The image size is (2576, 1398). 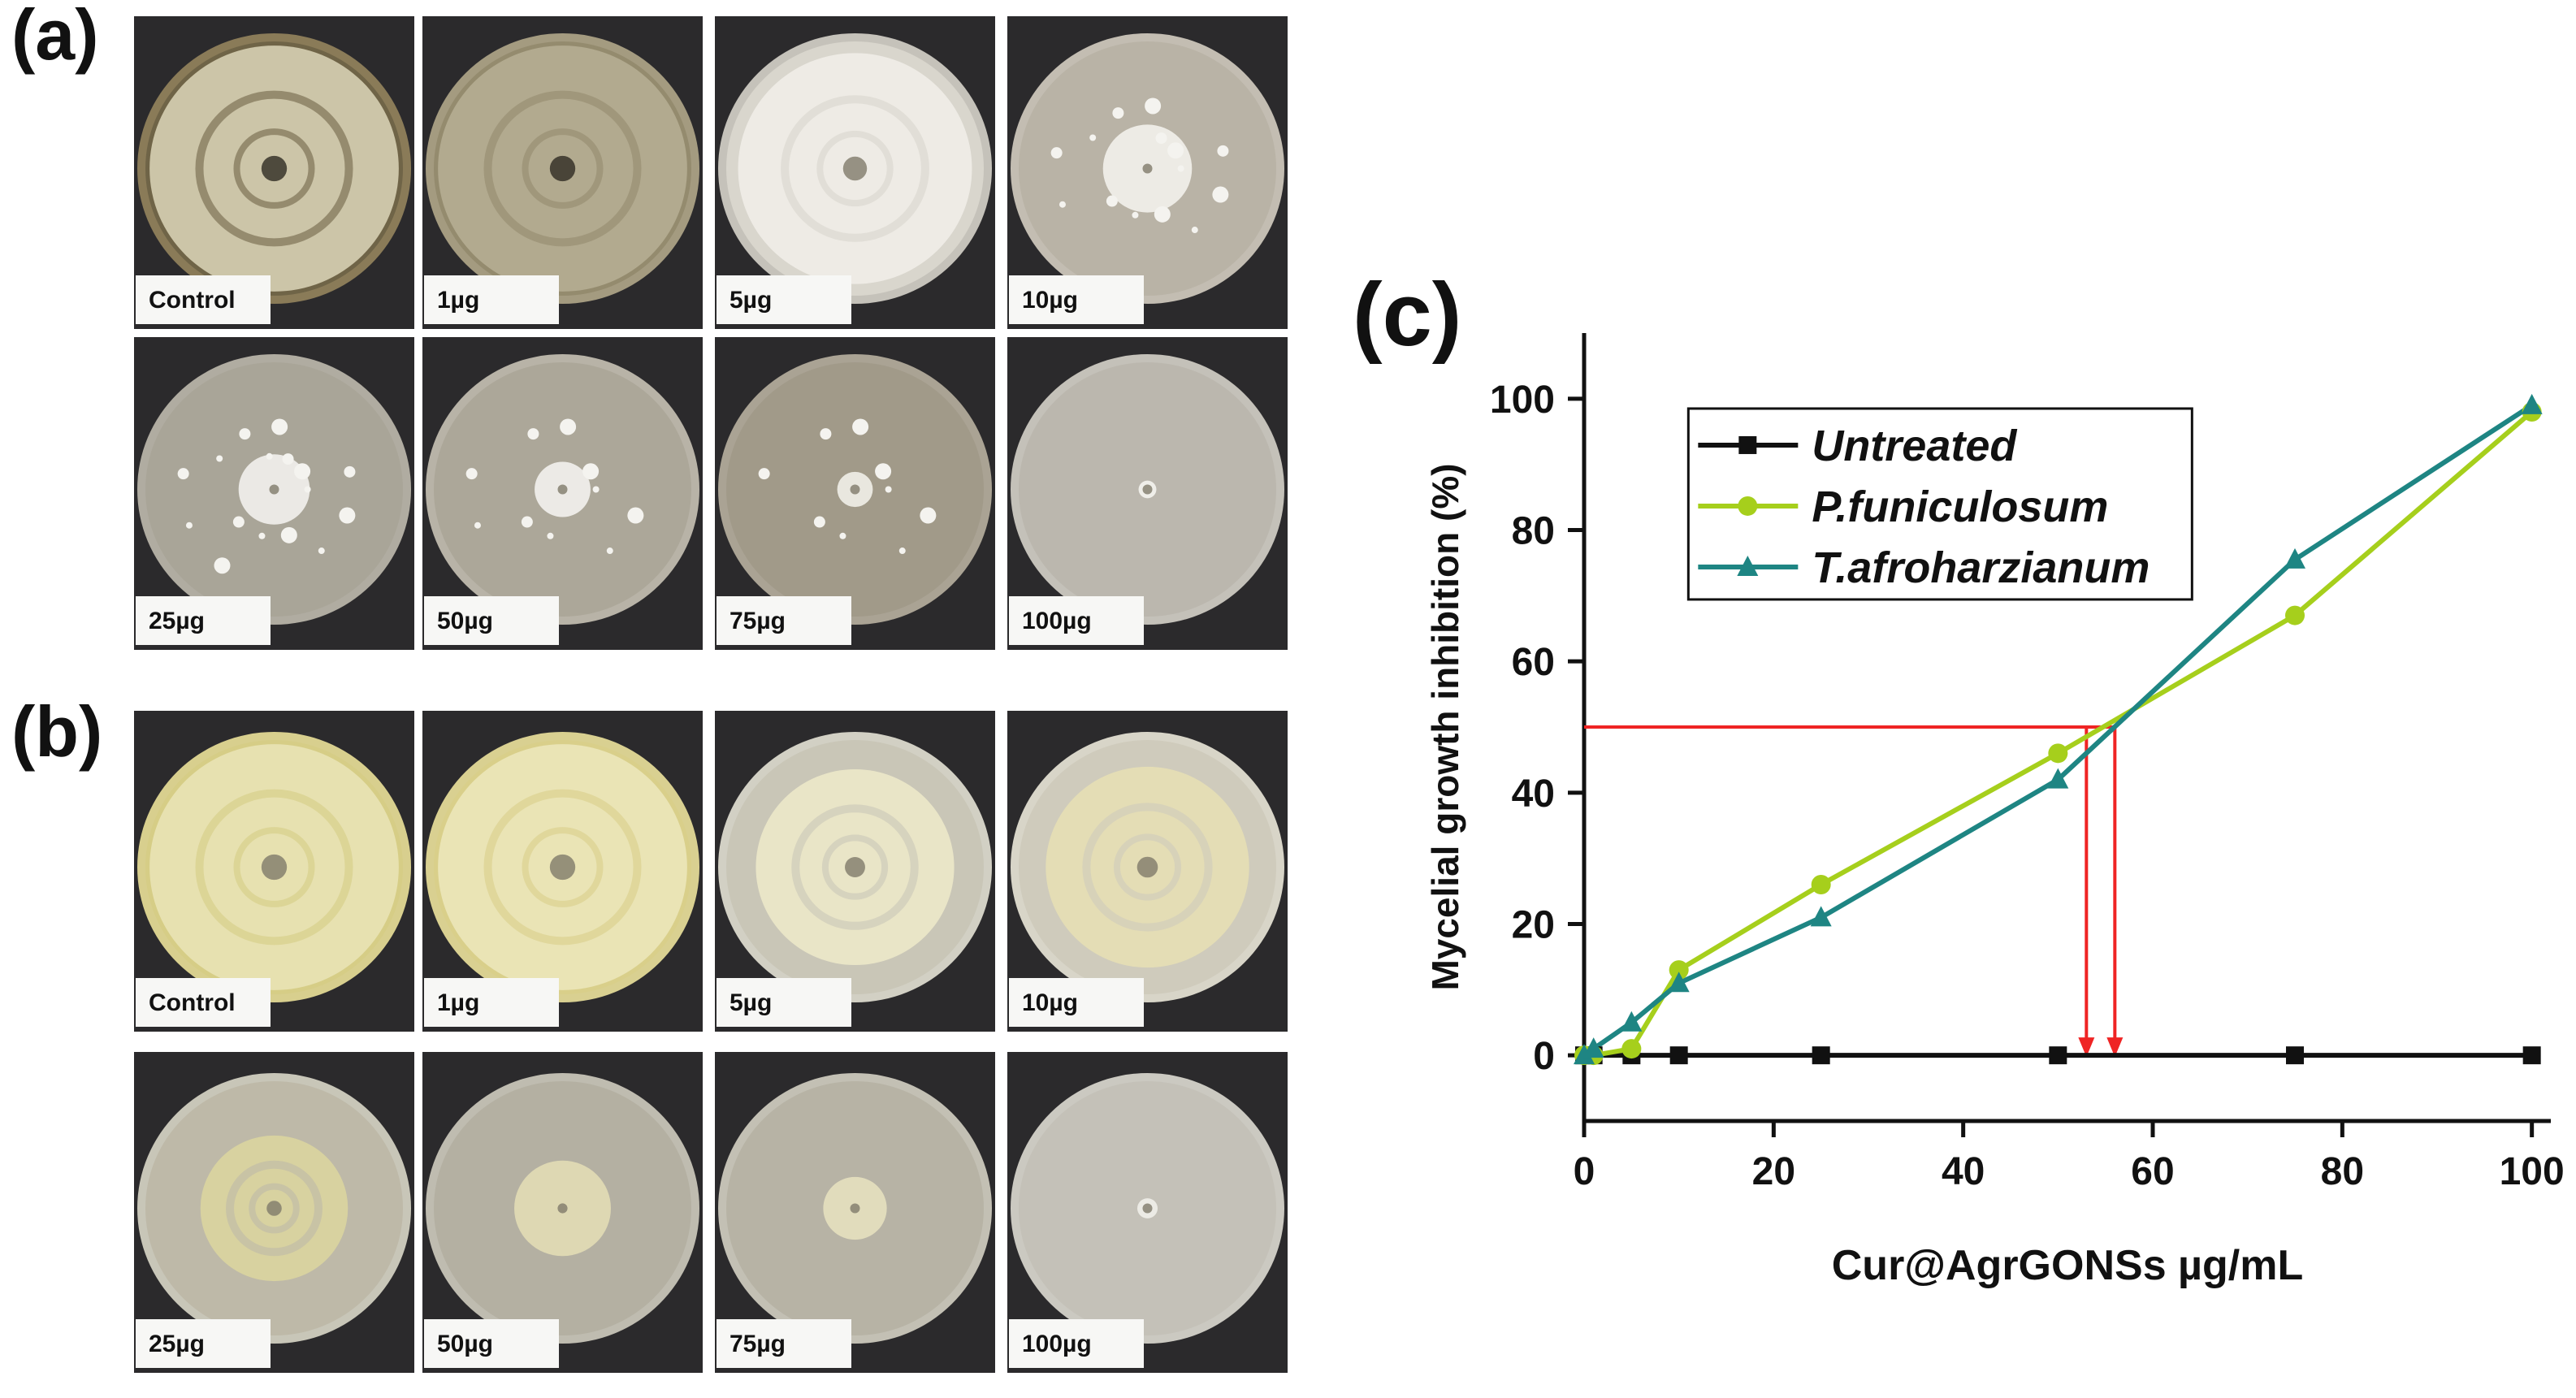 What do you see at coordinates (1147, 1212) in the screenshot?
I see `plate-b-8: 100µg` at bounding box center [1147, 1212].